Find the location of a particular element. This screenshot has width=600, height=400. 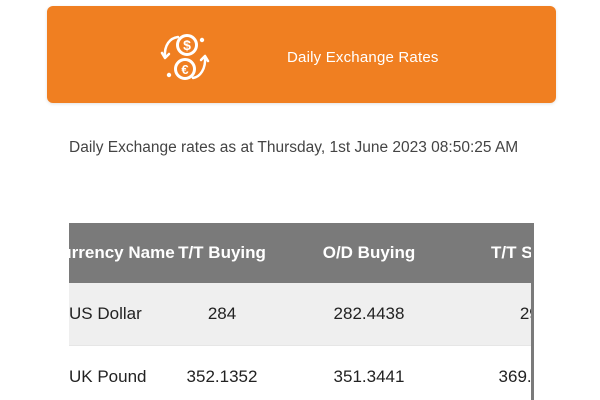

tt-selling-value: 296 is located at coordinates (526, 313).